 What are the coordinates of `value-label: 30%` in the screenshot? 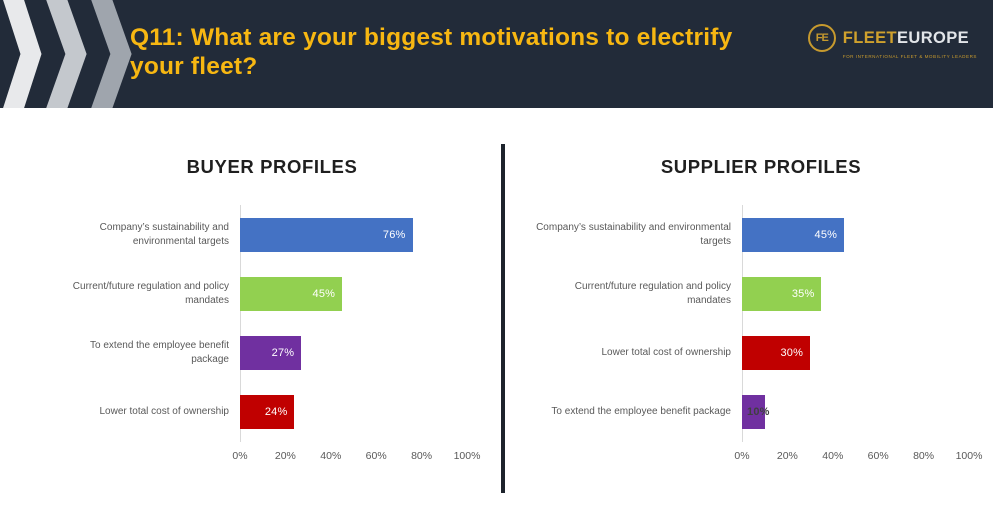 It's located at (792, 352).